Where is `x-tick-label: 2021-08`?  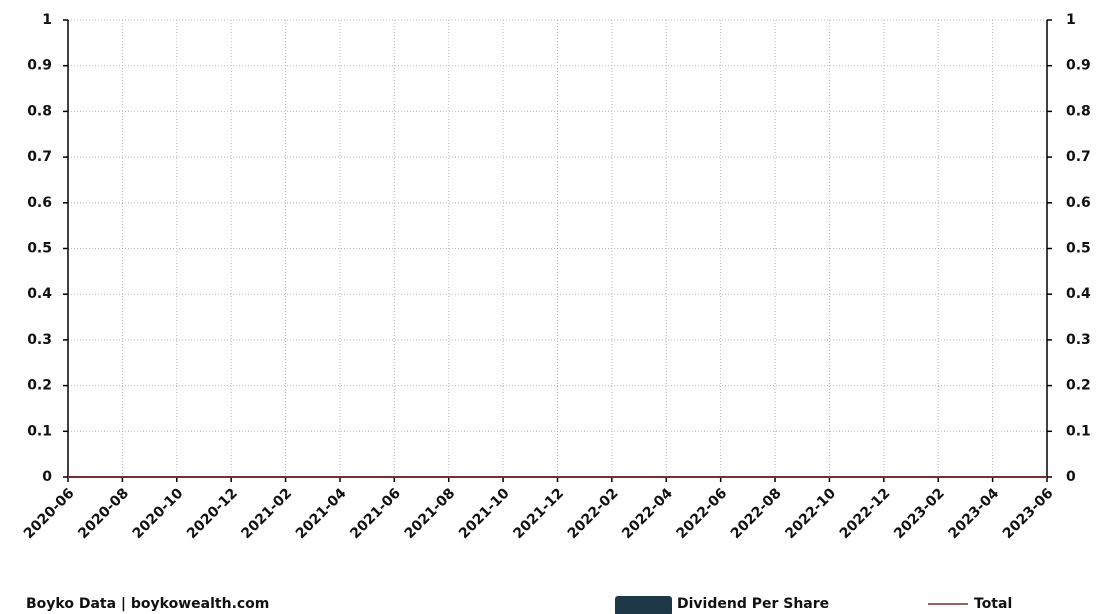
x-tick-label: 2021-08 is located at coordinates (430, 513).